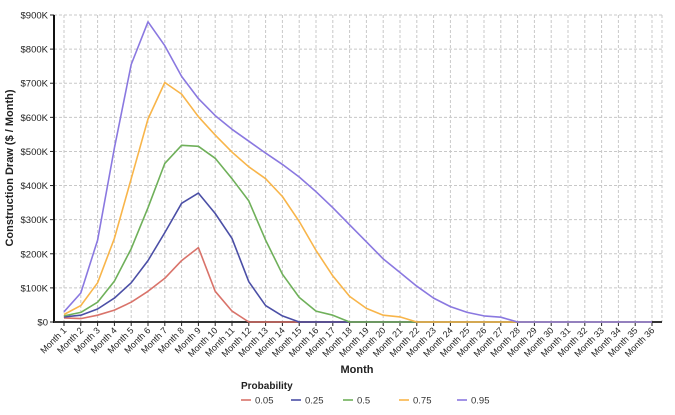  What do you see at coordinates (264, 401) in the screenshot?
I see `legend-label: 0.05` at bounding box center [264, 401].